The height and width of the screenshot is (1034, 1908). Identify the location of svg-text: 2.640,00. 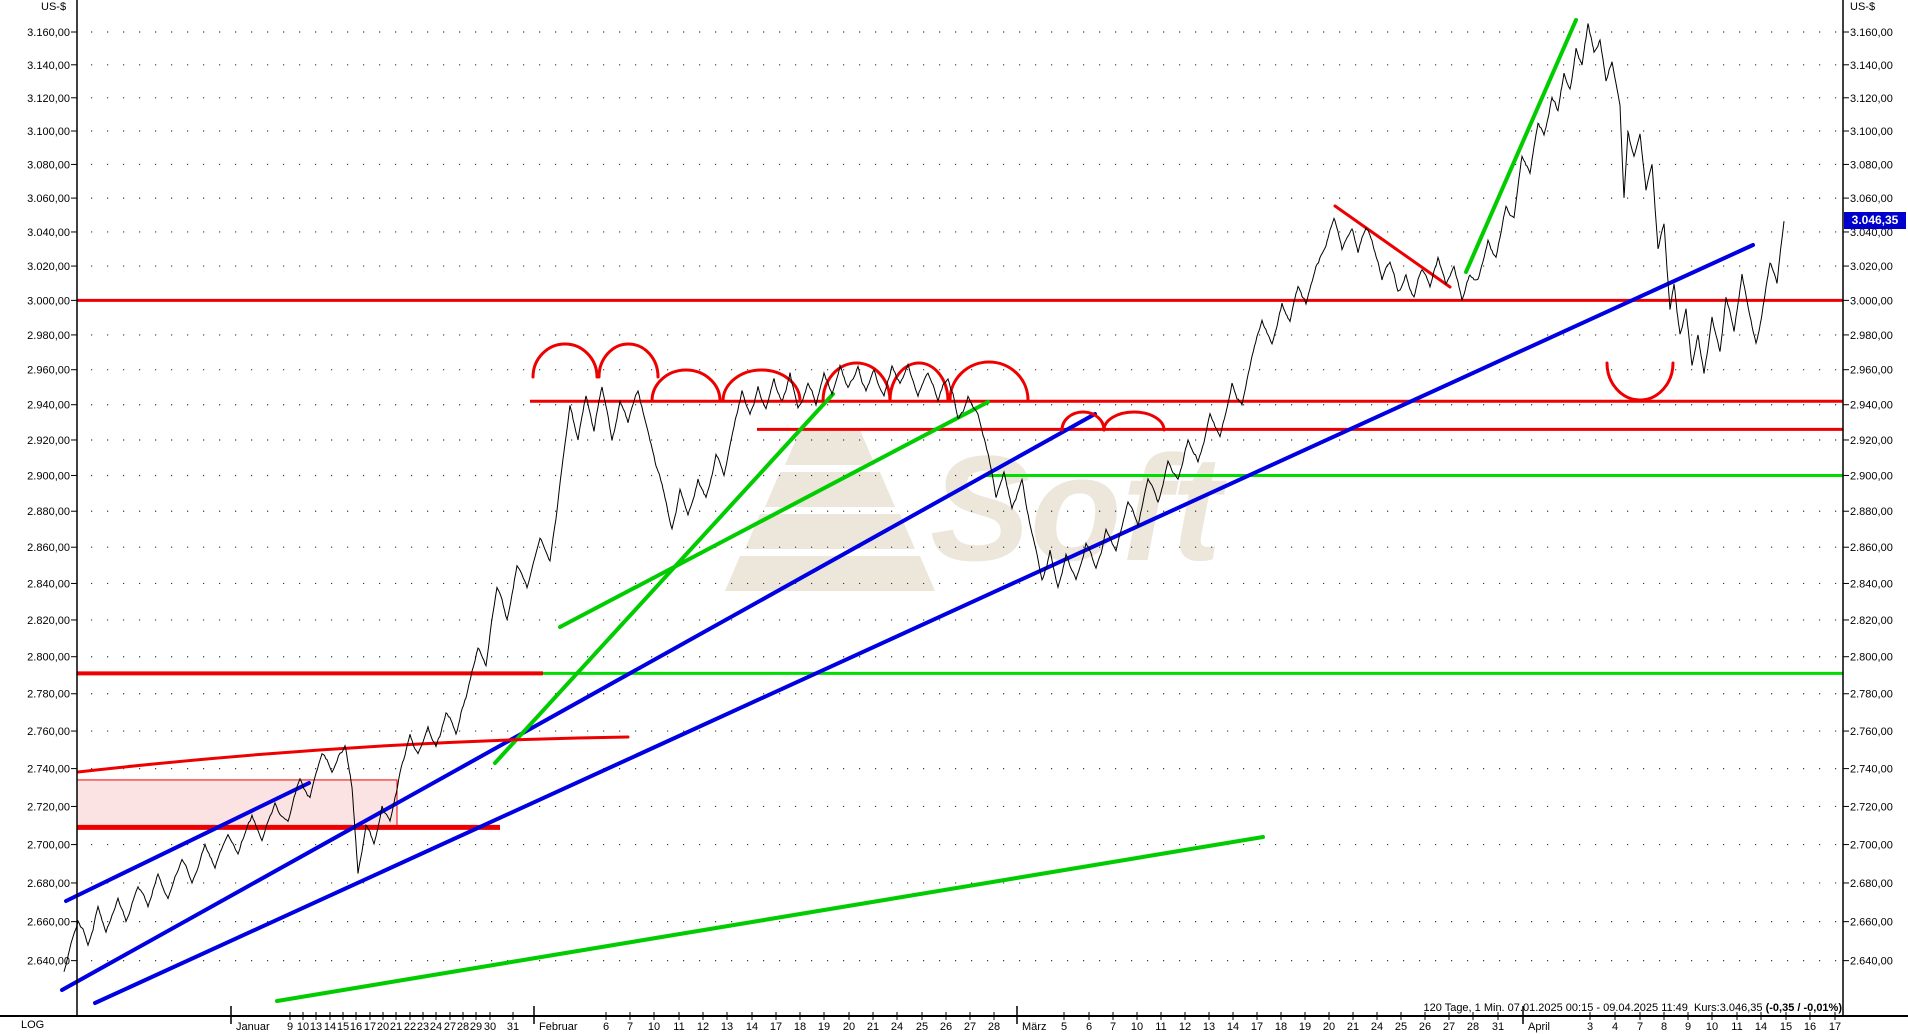
(1871, 962).